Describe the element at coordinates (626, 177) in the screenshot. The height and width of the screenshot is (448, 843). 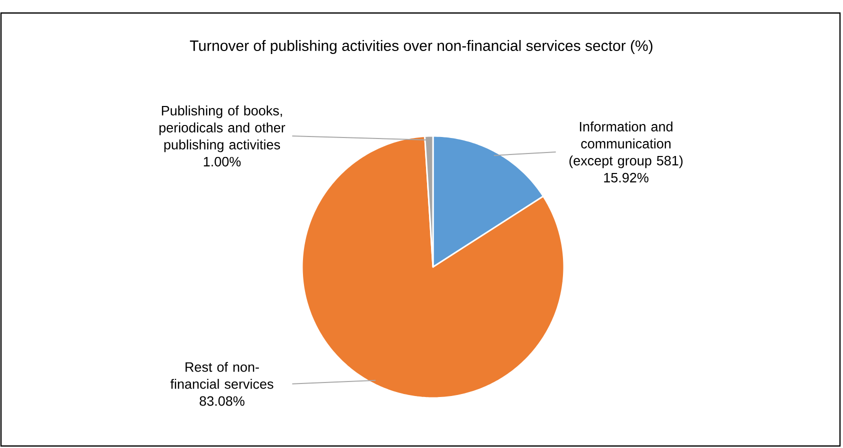
I see `data-label: 15.92%` at that location.